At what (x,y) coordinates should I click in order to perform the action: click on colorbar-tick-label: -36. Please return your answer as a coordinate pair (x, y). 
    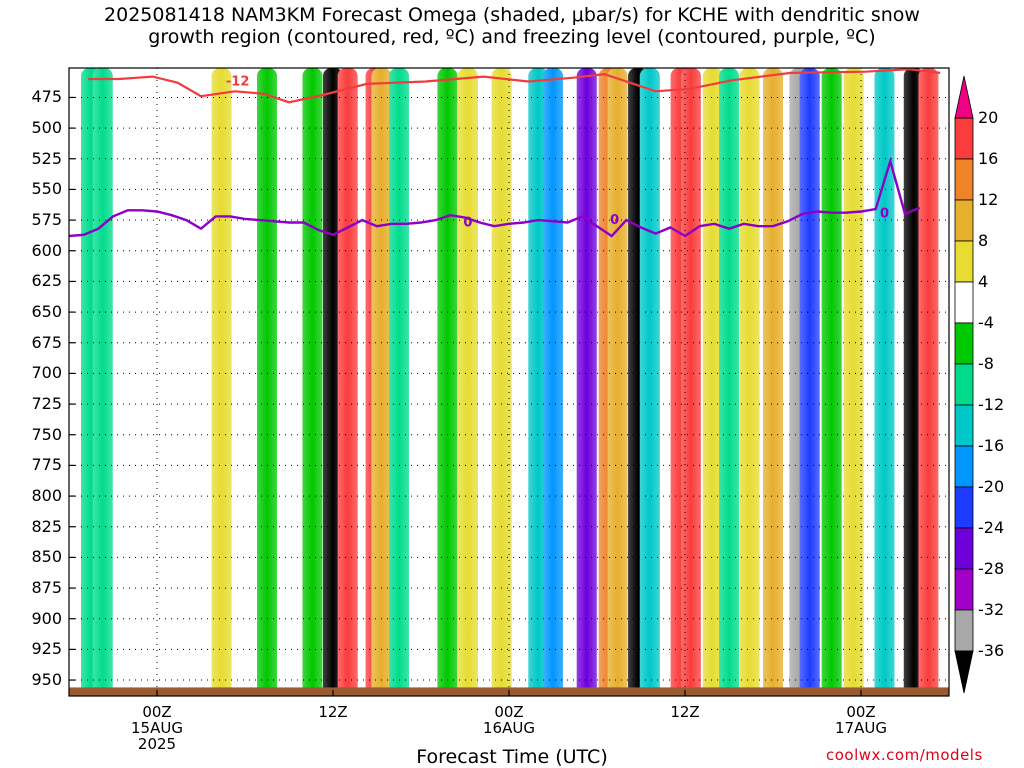
    Looking at the image, I should click on (991, 650).